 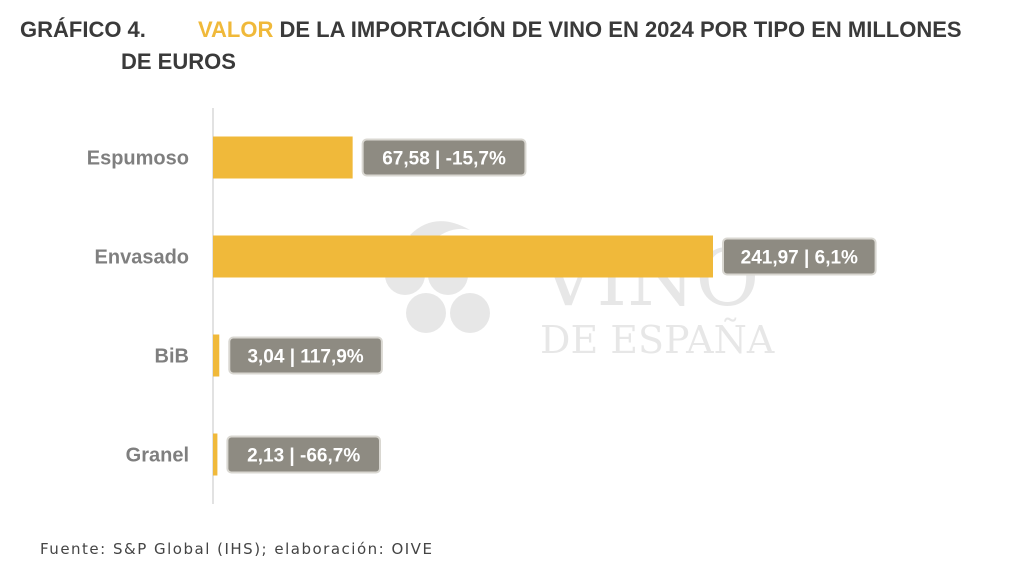 I want to click on category-label-espumoso: Espumoso, so click(x=138, y=159).